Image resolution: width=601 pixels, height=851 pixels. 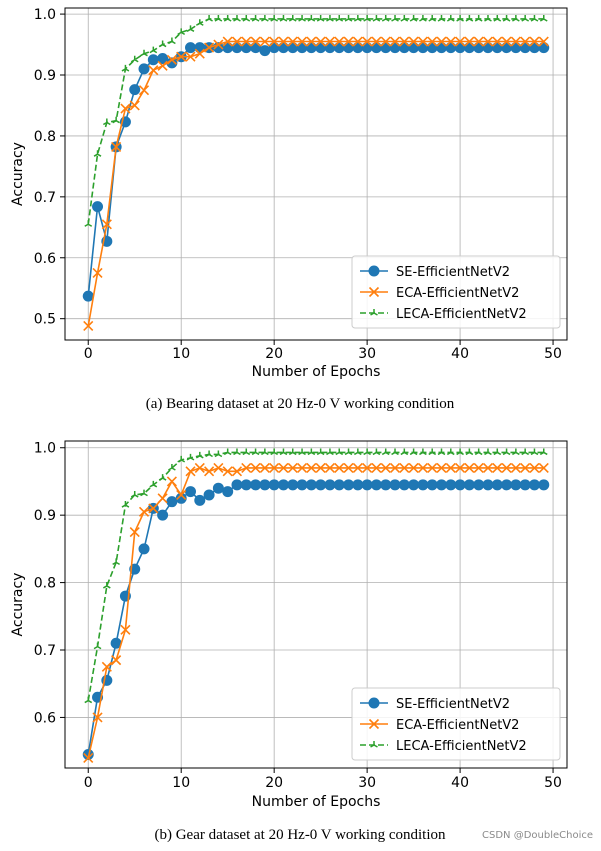 I want to click on watermark: CSDN @DoubleChoice, so click(x=537, y=835).